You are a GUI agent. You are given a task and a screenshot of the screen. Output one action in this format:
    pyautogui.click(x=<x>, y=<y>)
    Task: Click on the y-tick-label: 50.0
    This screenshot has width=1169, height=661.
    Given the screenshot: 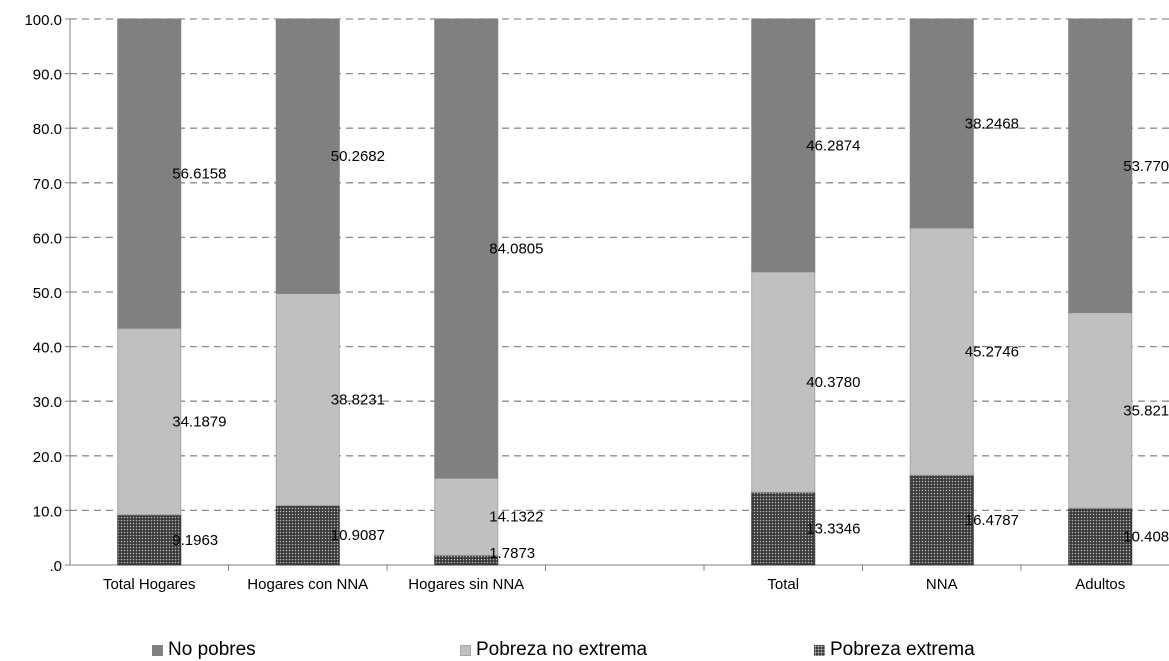 What is the action you would take?
    pyautogui.click(x=47, y=293)
    